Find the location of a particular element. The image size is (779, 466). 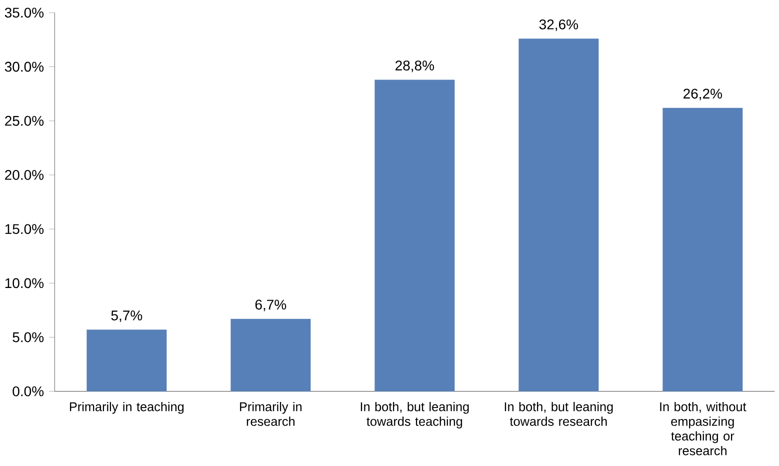

y-tick-label: 20.0% is located at coordinates (24, 175).